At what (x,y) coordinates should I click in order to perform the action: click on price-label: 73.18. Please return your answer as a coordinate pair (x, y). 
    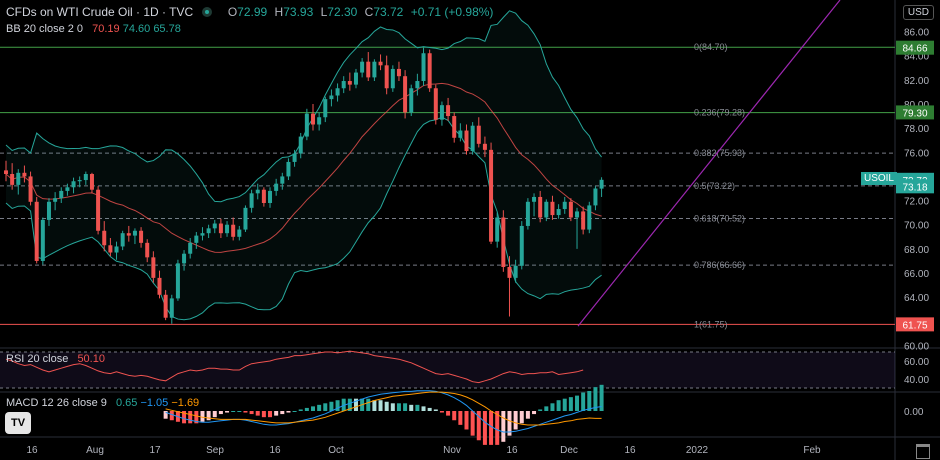
    Looking at the image, I should click on (914, 187).